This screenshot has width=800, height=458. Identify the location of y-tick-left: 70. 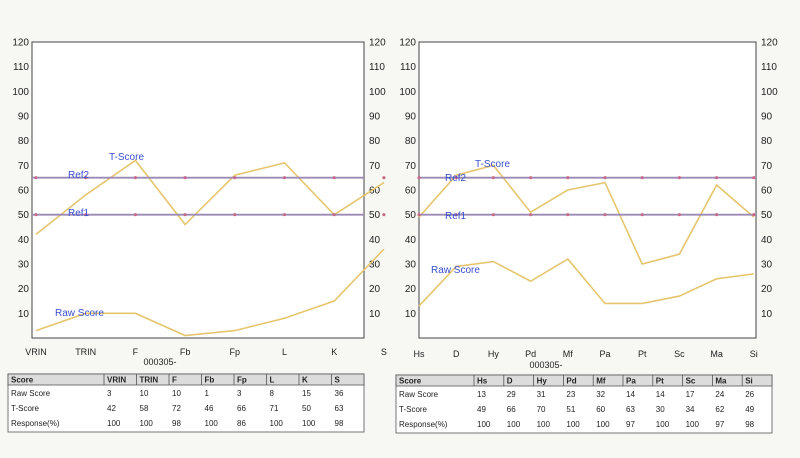
(24, 166).